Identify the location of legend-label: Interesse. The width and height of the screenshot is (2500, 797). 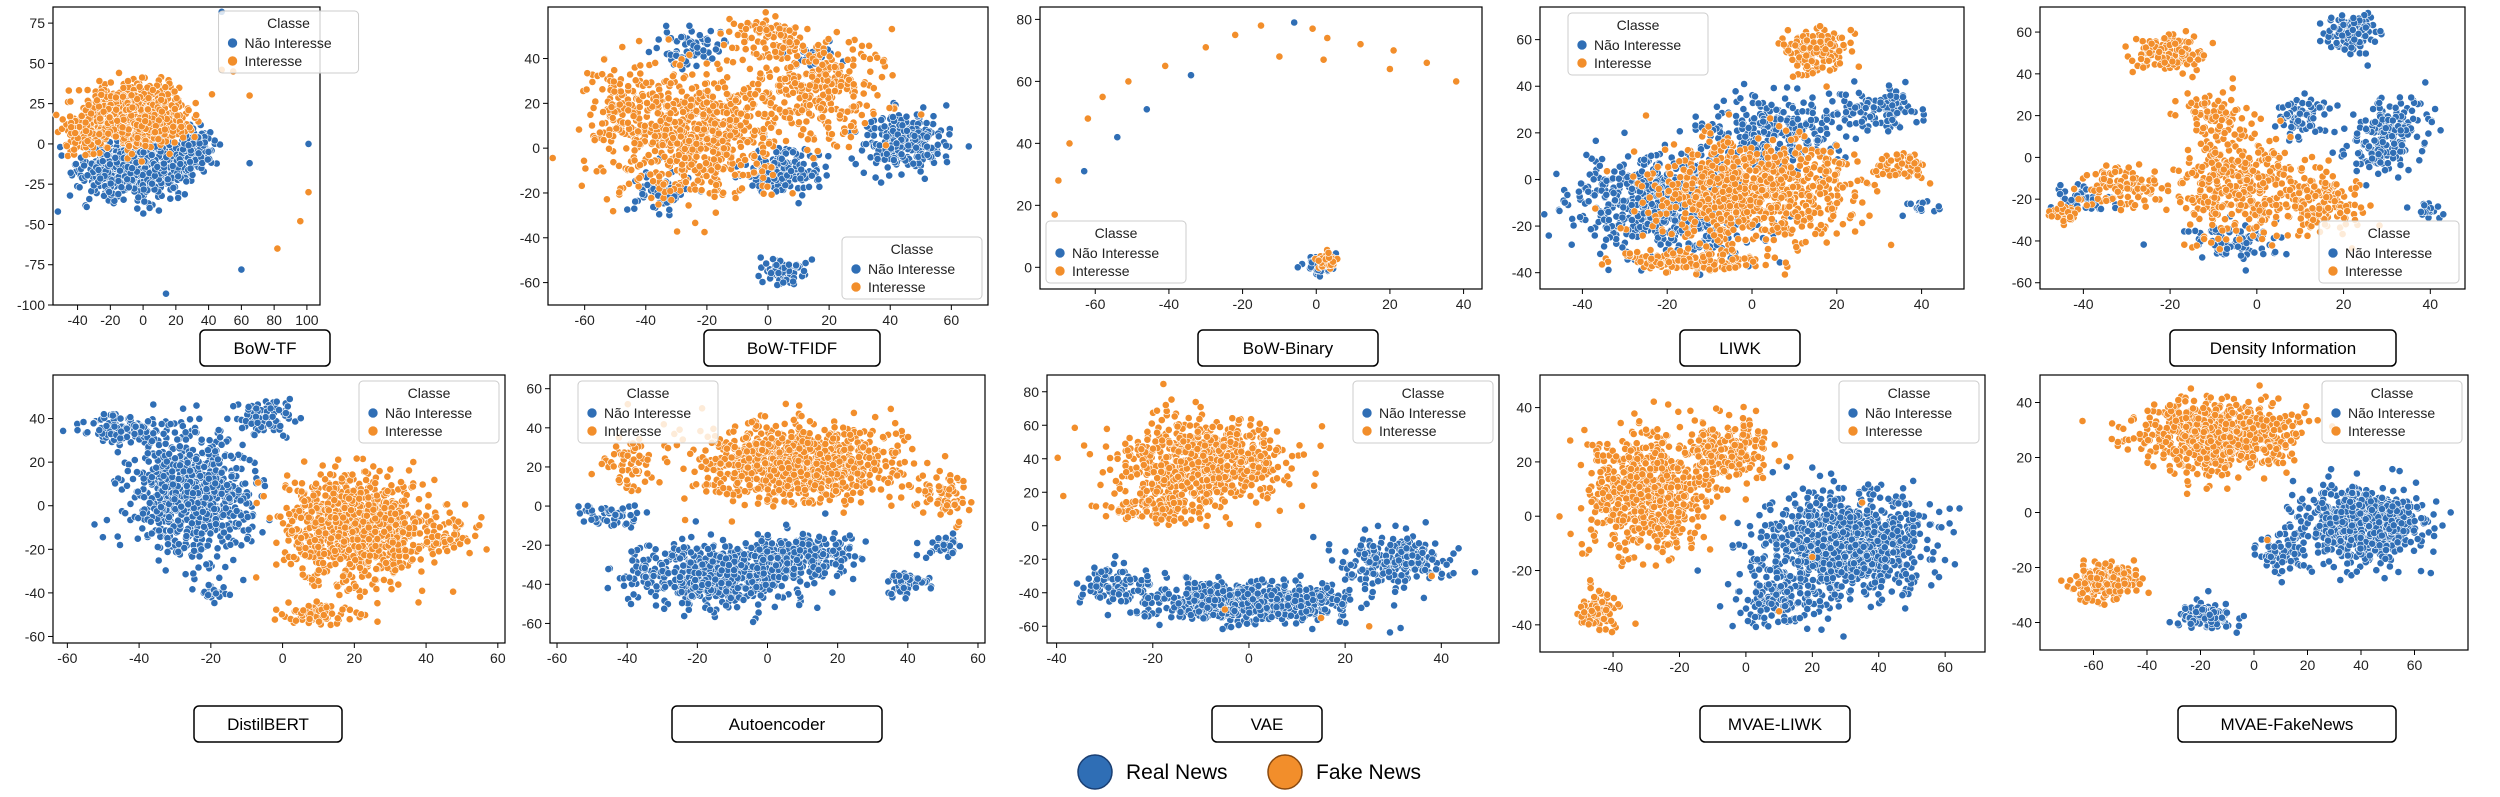
(1101, 271).